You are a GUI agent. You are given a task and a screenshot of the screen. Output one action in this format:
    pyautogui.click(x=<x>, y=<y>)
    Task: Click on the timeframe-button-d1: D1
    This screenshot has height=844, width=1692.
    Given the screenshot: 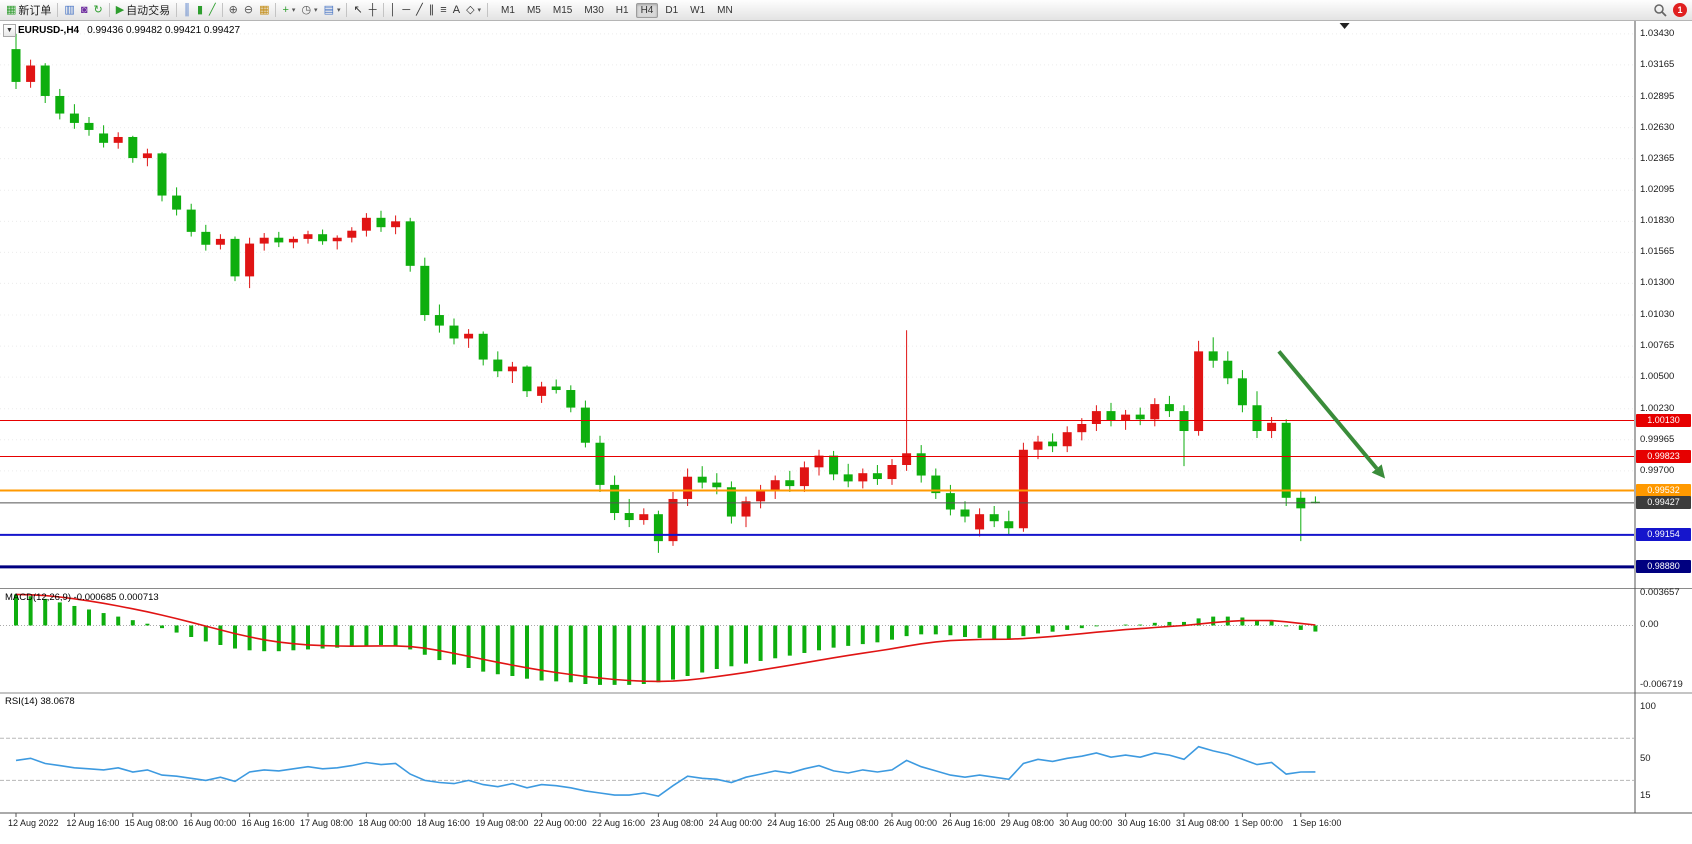 What is the action you would take?
    pyautogui.click(x=672, y=10)
    